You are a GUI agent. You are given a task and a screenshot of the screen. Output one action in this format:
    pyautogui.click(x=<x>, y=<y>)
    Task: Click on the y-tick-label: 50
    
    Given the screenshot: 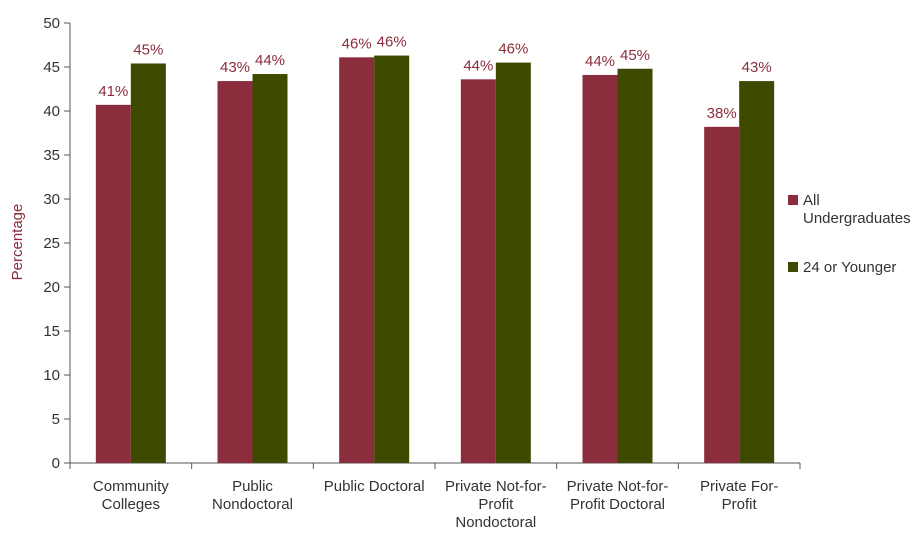 What is the action you would take?
    pyautogui.click(x=51, y=23)
    